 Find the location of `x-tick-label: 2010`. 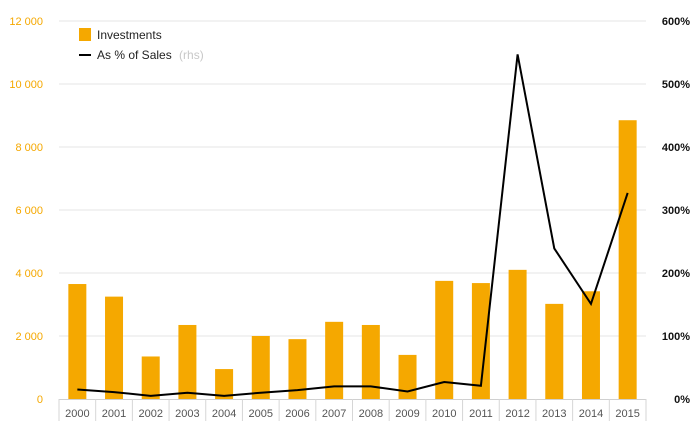

x-tick-label: 2010 is located at coordinates (444, 414).